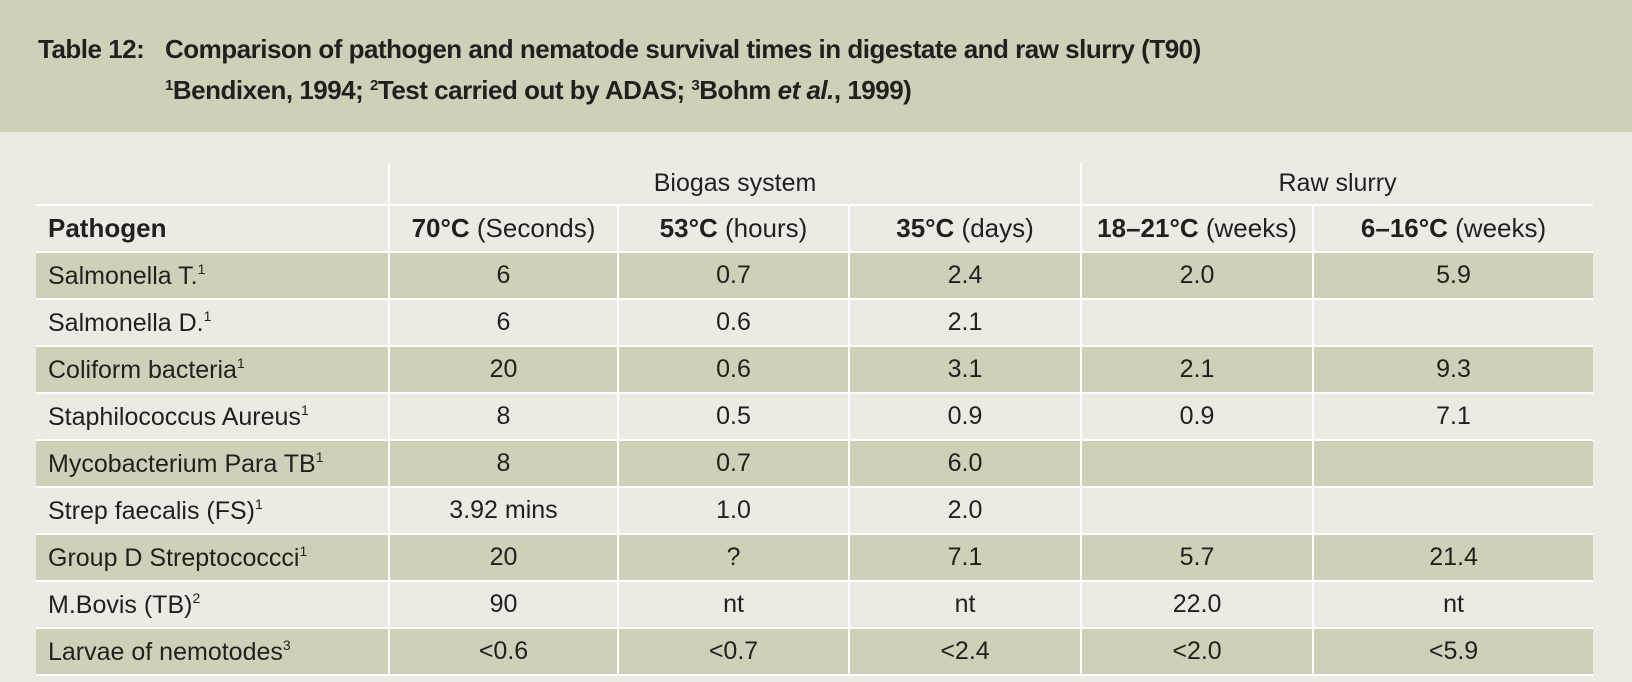 This screenshot has width=1632, height=682. What do you see at coordinates (964, 557) in the screenshot?
I see `cell-35c: 7.1` at bounding box center [964, 557].